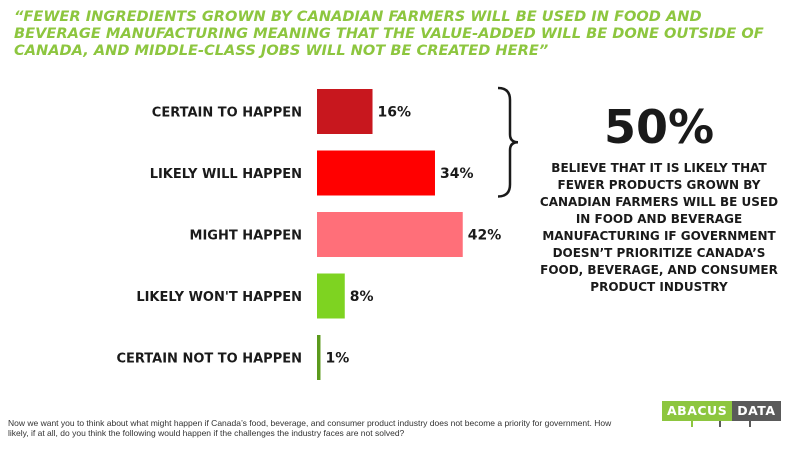 The height and width of the screenshot is (449, 800). Describe the element at coordinates (457, 174) in the screenshot. I see `value-label: 34%` at that location.